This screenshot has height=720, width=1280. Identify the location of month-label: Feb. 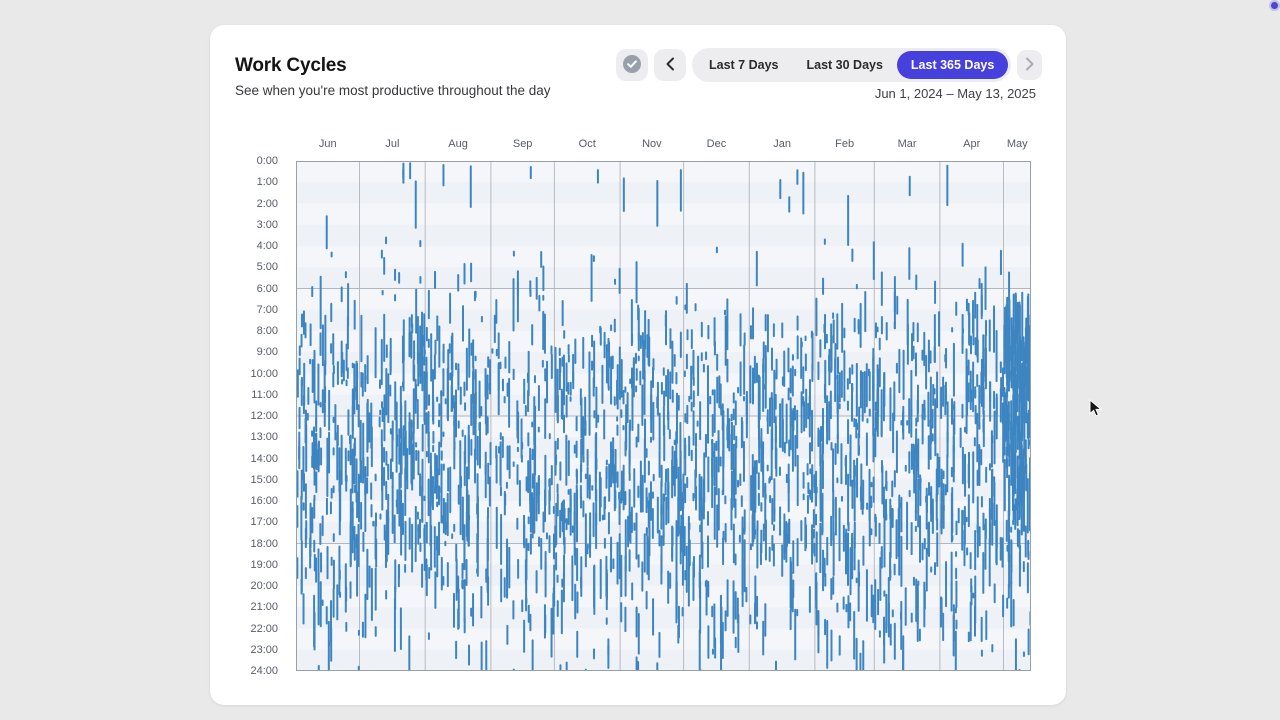
(845, 144).